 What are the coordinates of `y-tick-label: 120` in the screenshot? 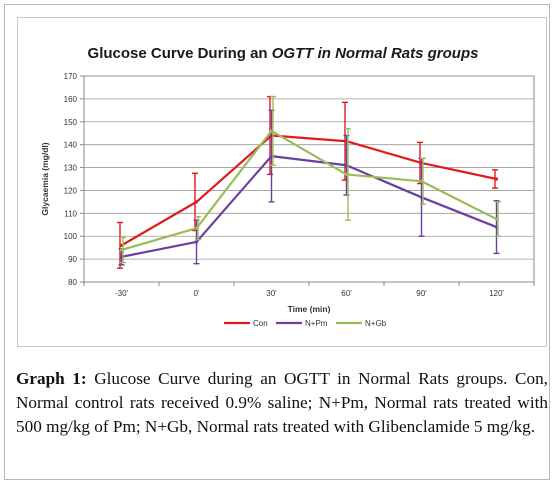 It's located at (71, 190).